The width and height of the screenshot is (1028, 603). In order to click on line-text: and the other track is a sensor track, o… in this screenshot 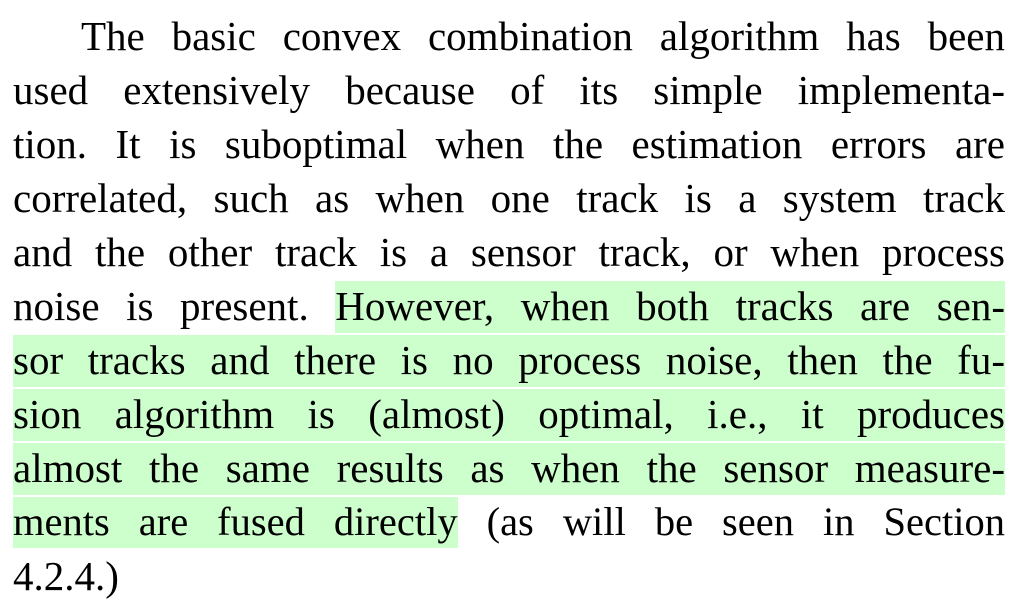, I will do `click(509, 252)`.